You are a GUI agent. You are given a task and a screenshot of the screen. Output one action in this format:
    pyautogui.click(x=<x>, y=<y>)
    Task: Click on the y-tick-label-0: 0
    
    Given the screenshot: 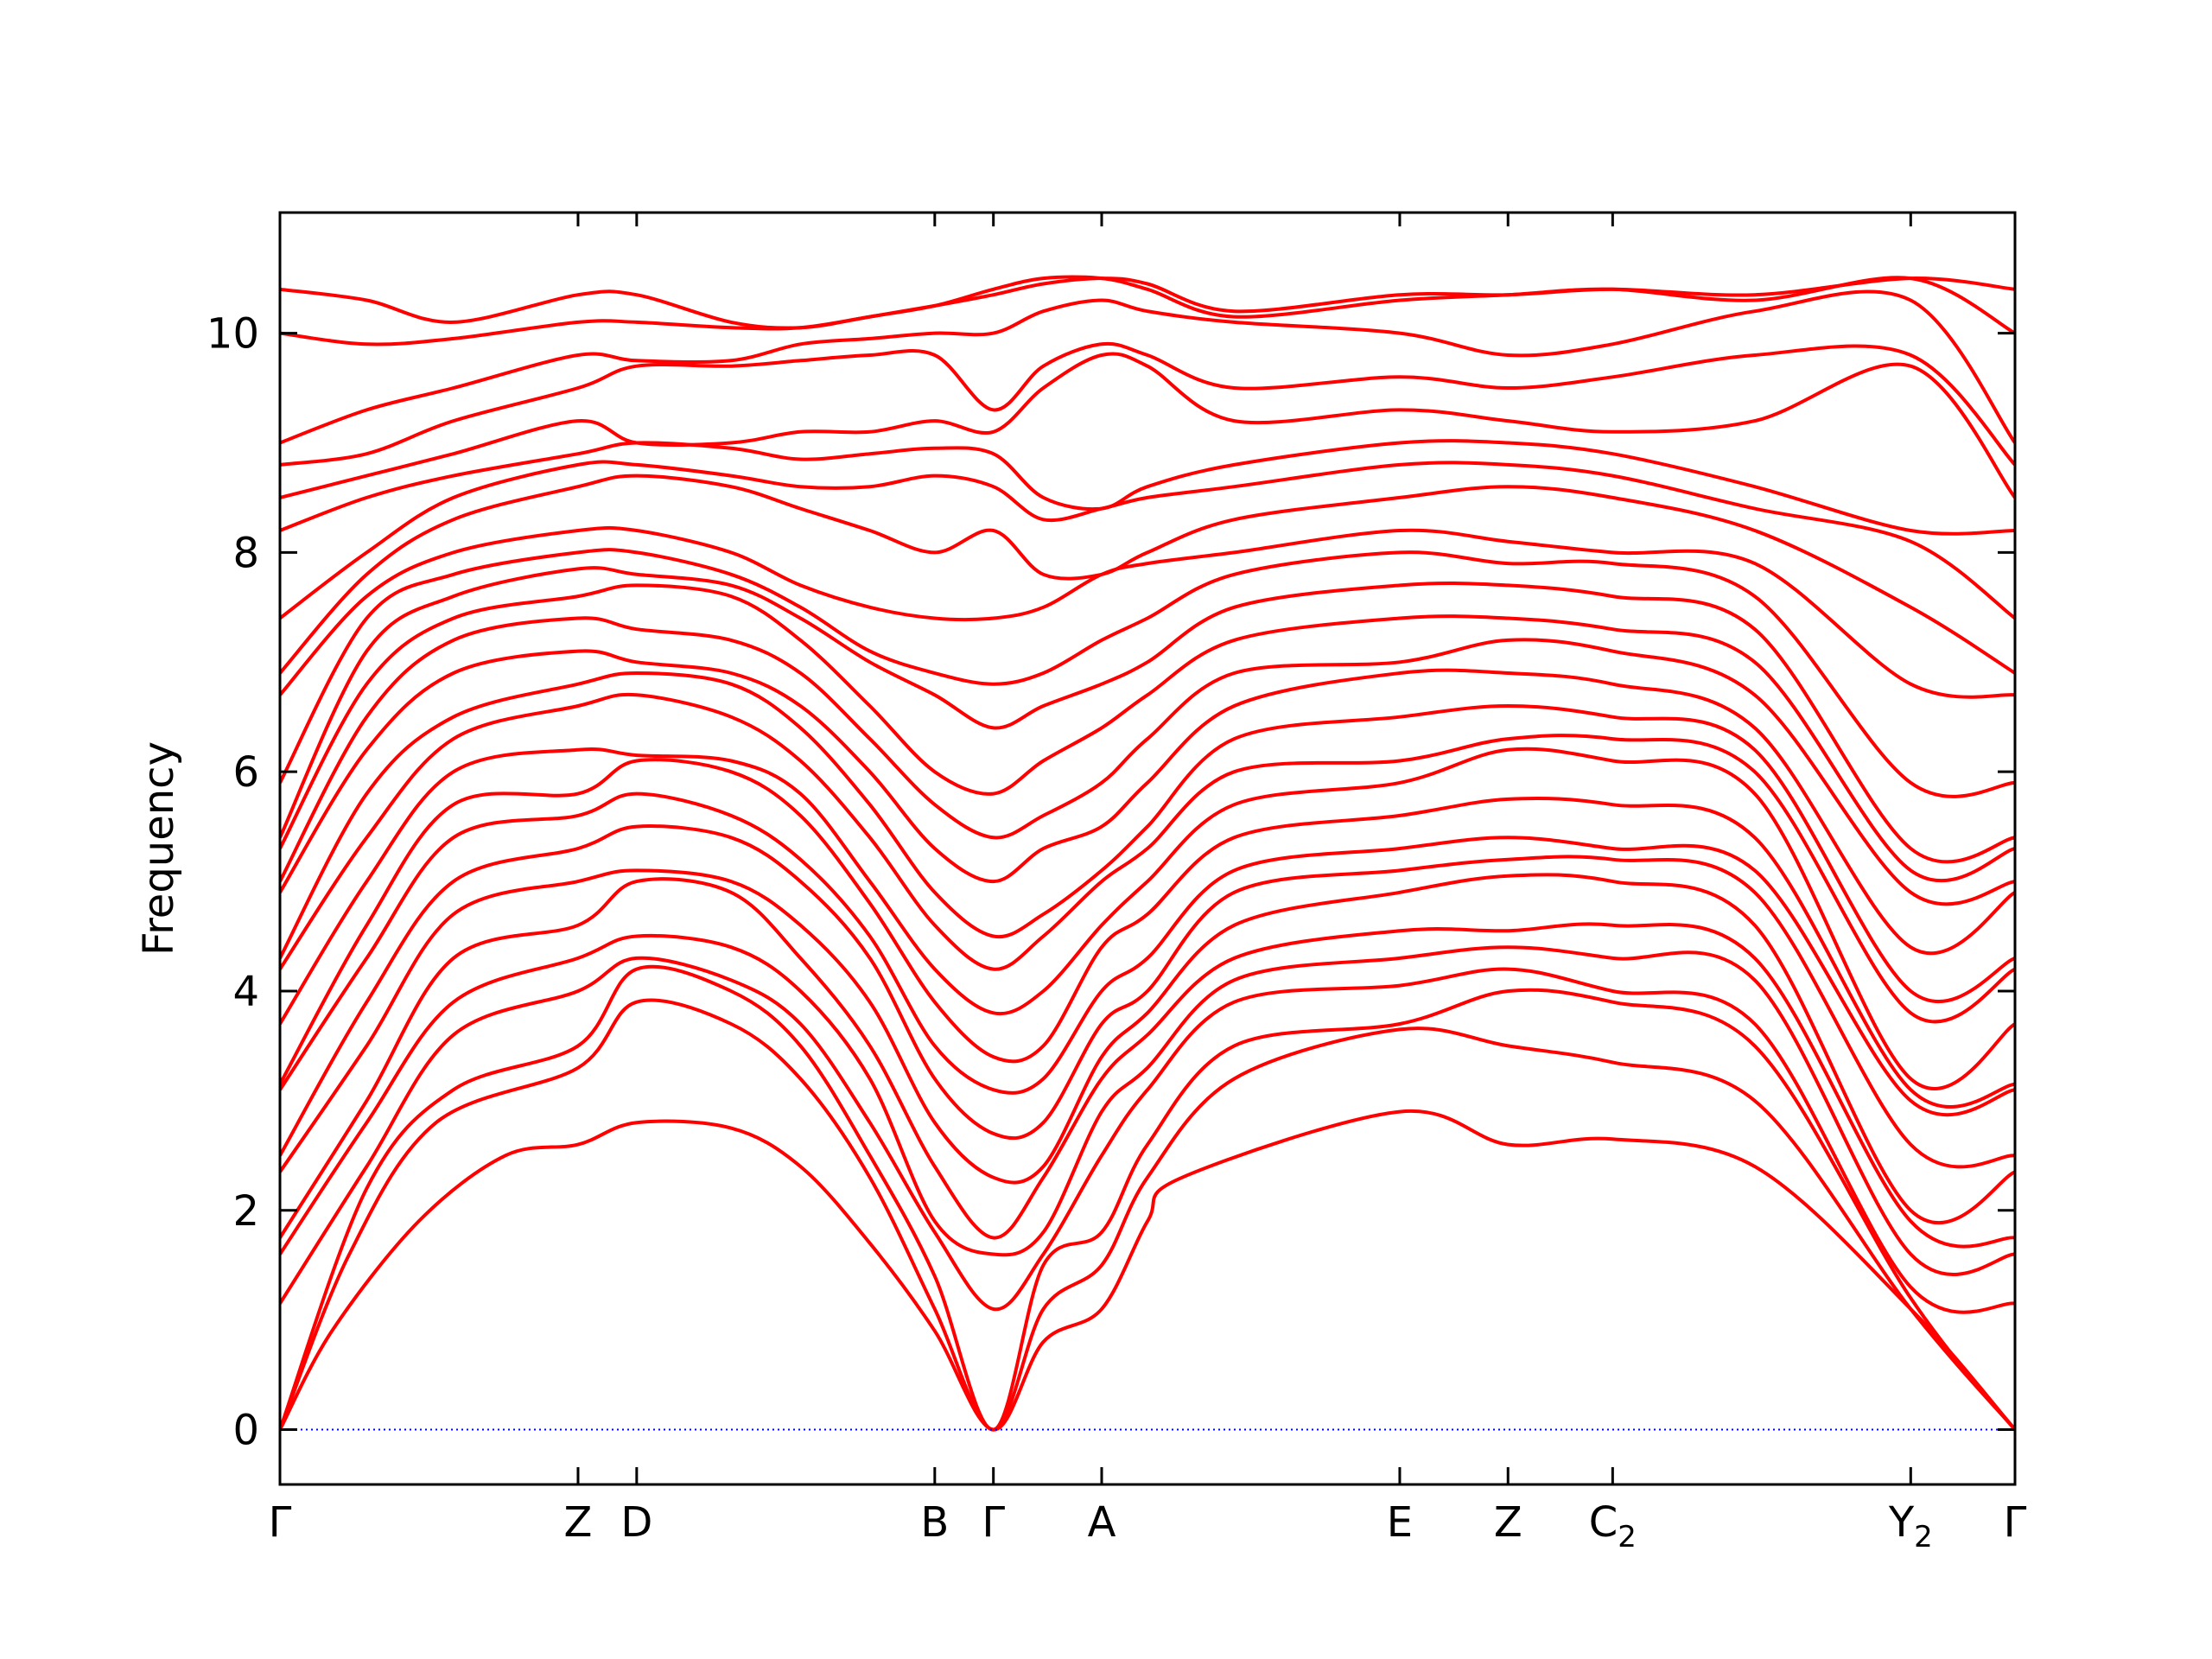 What is the action you would take?
    pyautogui.click(x=245, y=1431)
    